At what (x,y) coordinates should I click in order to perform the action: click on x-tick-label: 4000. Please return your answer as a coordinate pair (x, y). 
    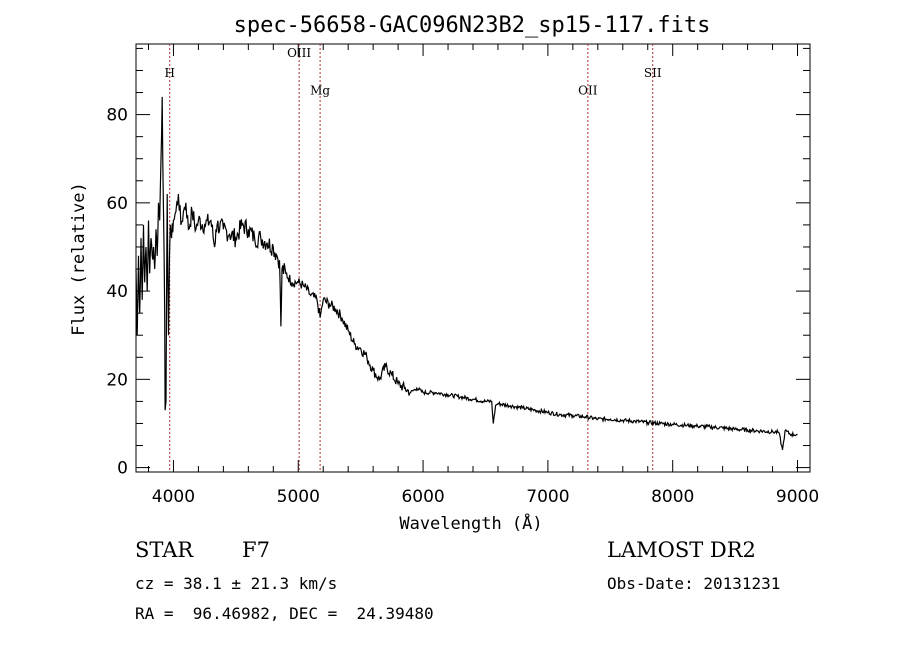
    Looking at the image, I should click on (173, 497).